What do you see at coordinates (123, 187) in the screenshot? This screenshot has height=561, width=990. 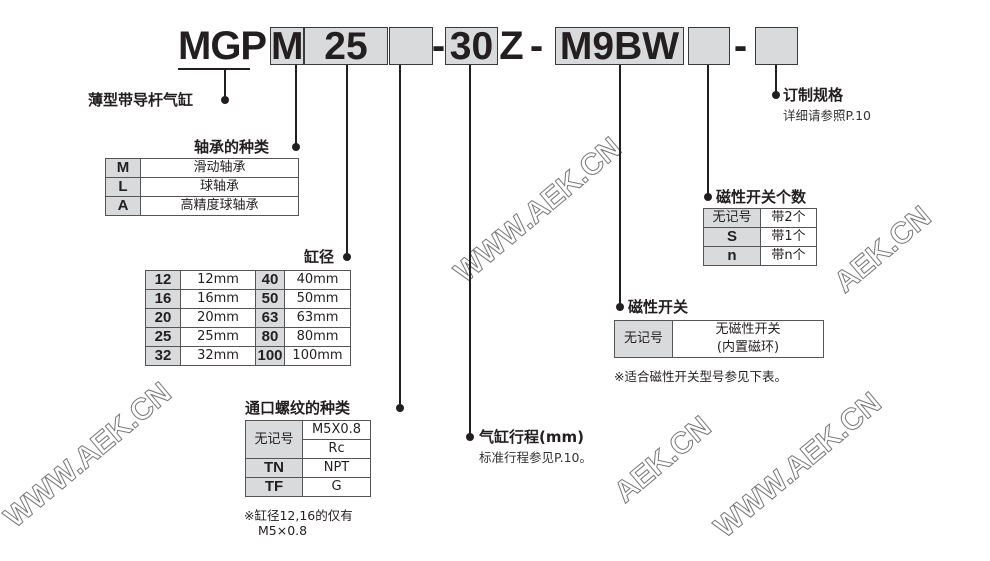 I see `code-cell: L` at bounding box center [123, 187].